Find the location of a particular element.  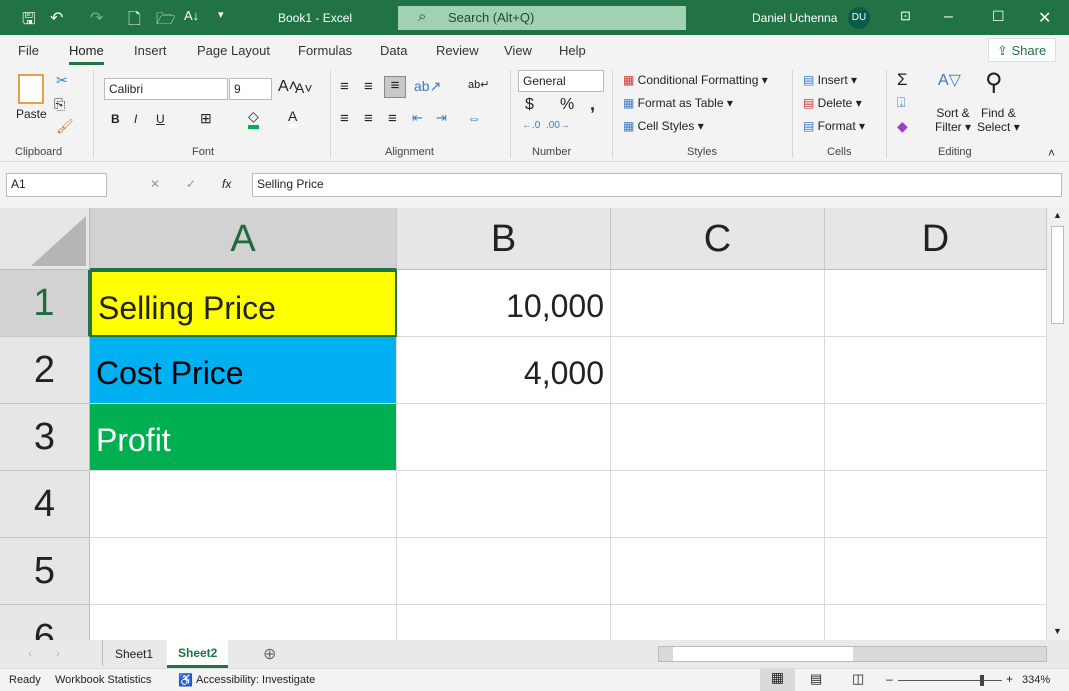

decrease-decimal-icon: .00→ is located at coordinates (558, 125).